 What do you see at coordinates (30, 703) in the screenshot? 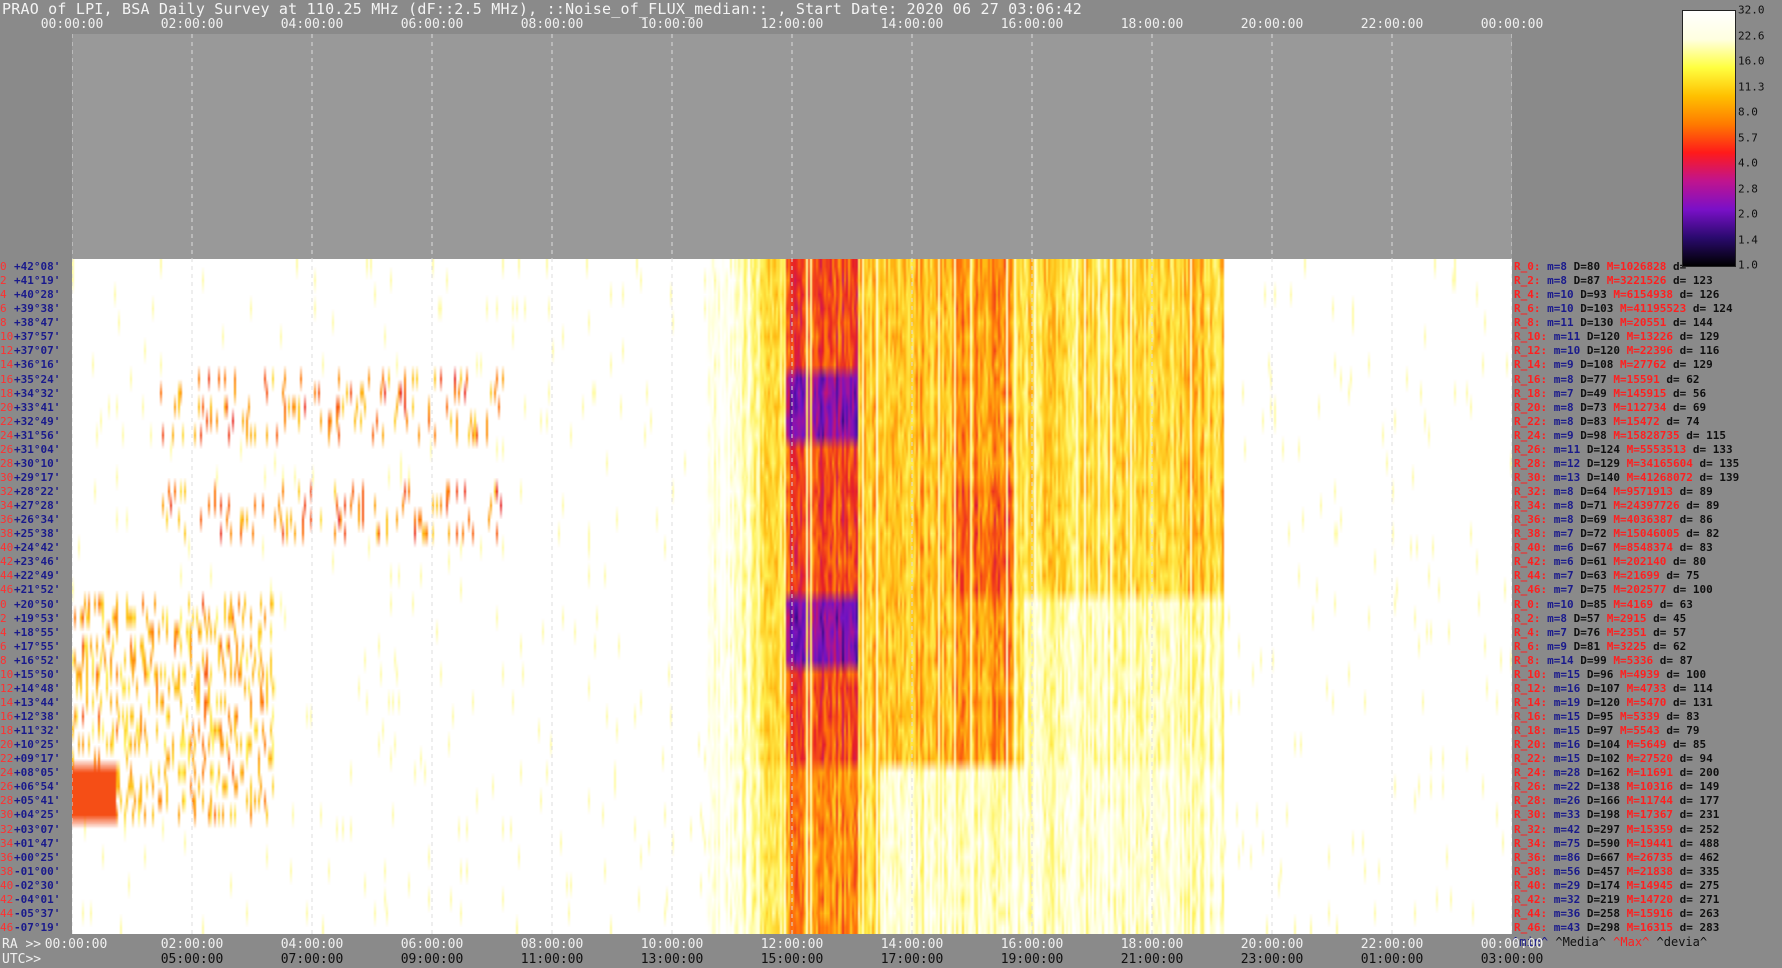
I see `declination-row-label: 14+13°44'` at bounding box center [30, 703].